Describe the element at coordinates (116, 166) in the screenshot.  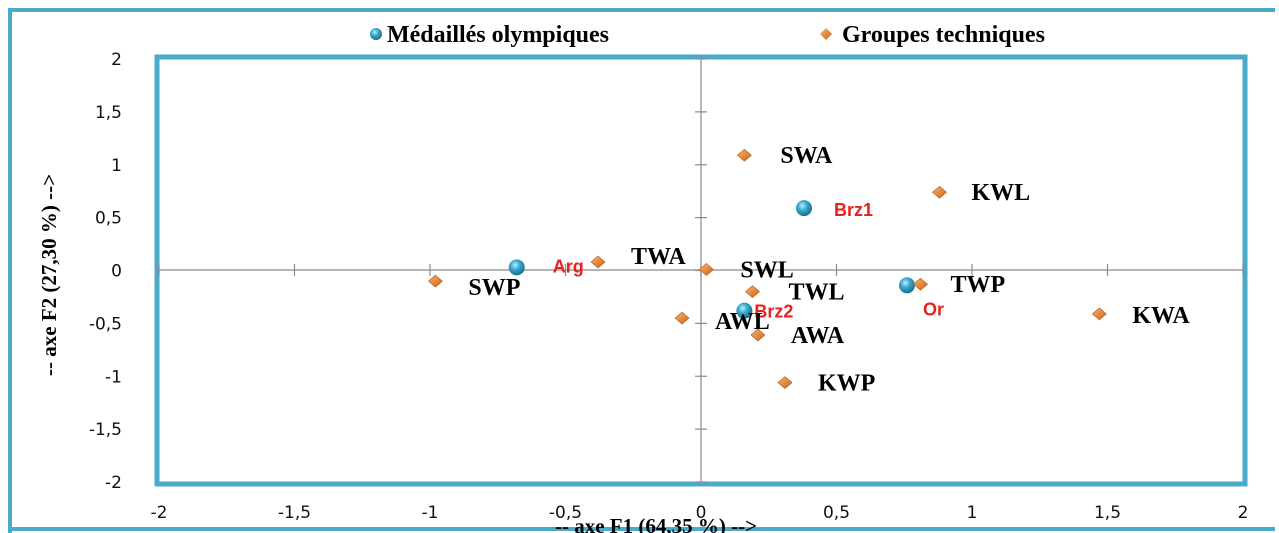
I see `y-tick-label: 1` at that location.